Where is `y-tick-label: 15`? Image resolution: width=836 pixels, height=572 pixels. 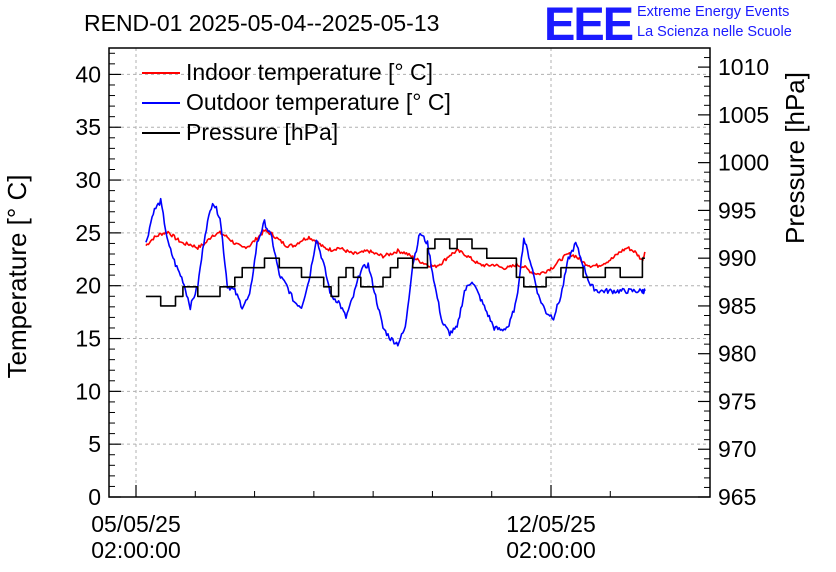
y-tick-label: 15 is located at coordinates (88, 339).